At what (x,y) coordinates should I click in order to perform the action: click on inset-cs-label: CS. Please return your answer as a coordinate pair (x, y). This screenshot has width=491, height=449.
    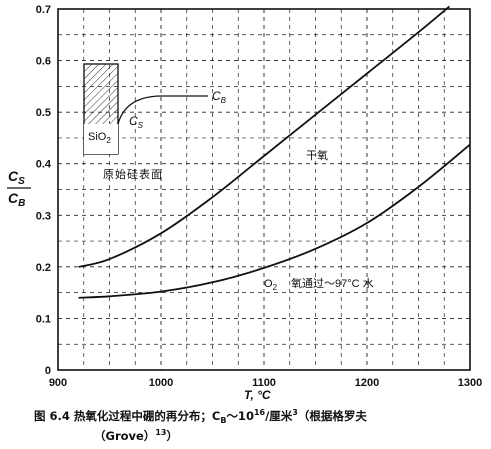
    Looking at the image, I should click on (136, 122).